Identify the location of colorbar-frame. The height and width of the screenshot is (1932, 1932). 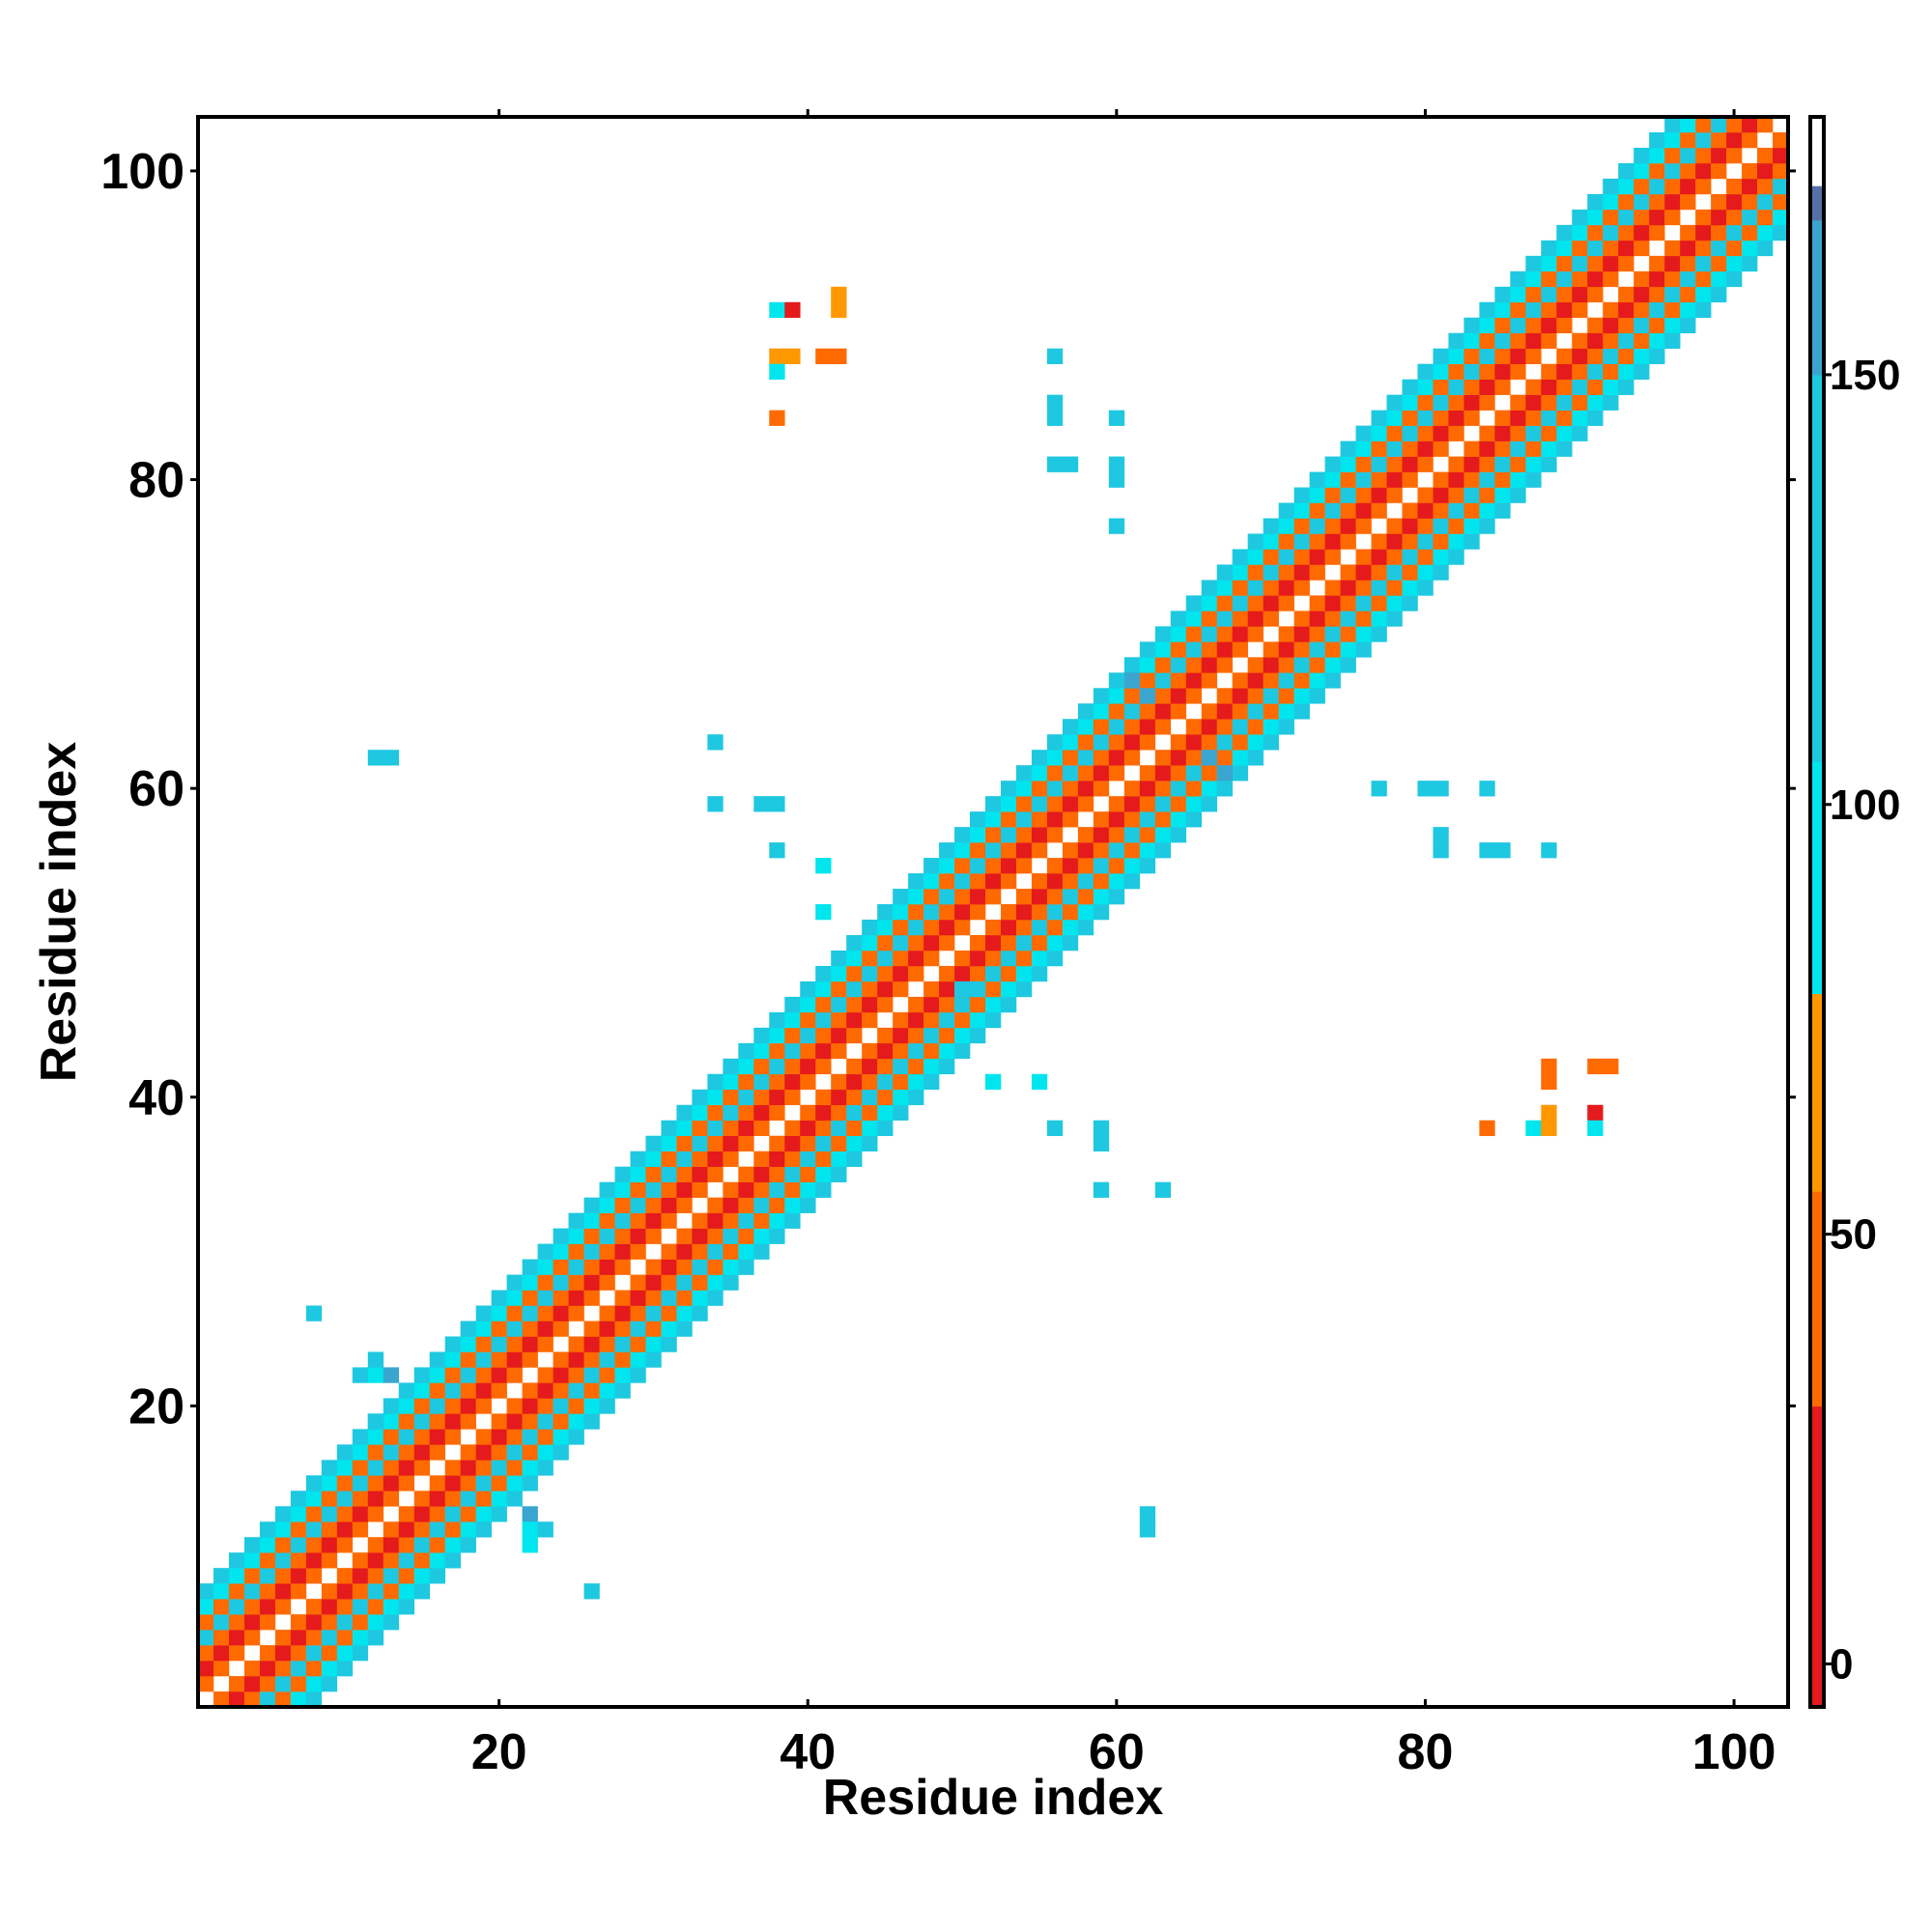
(1817, 912).